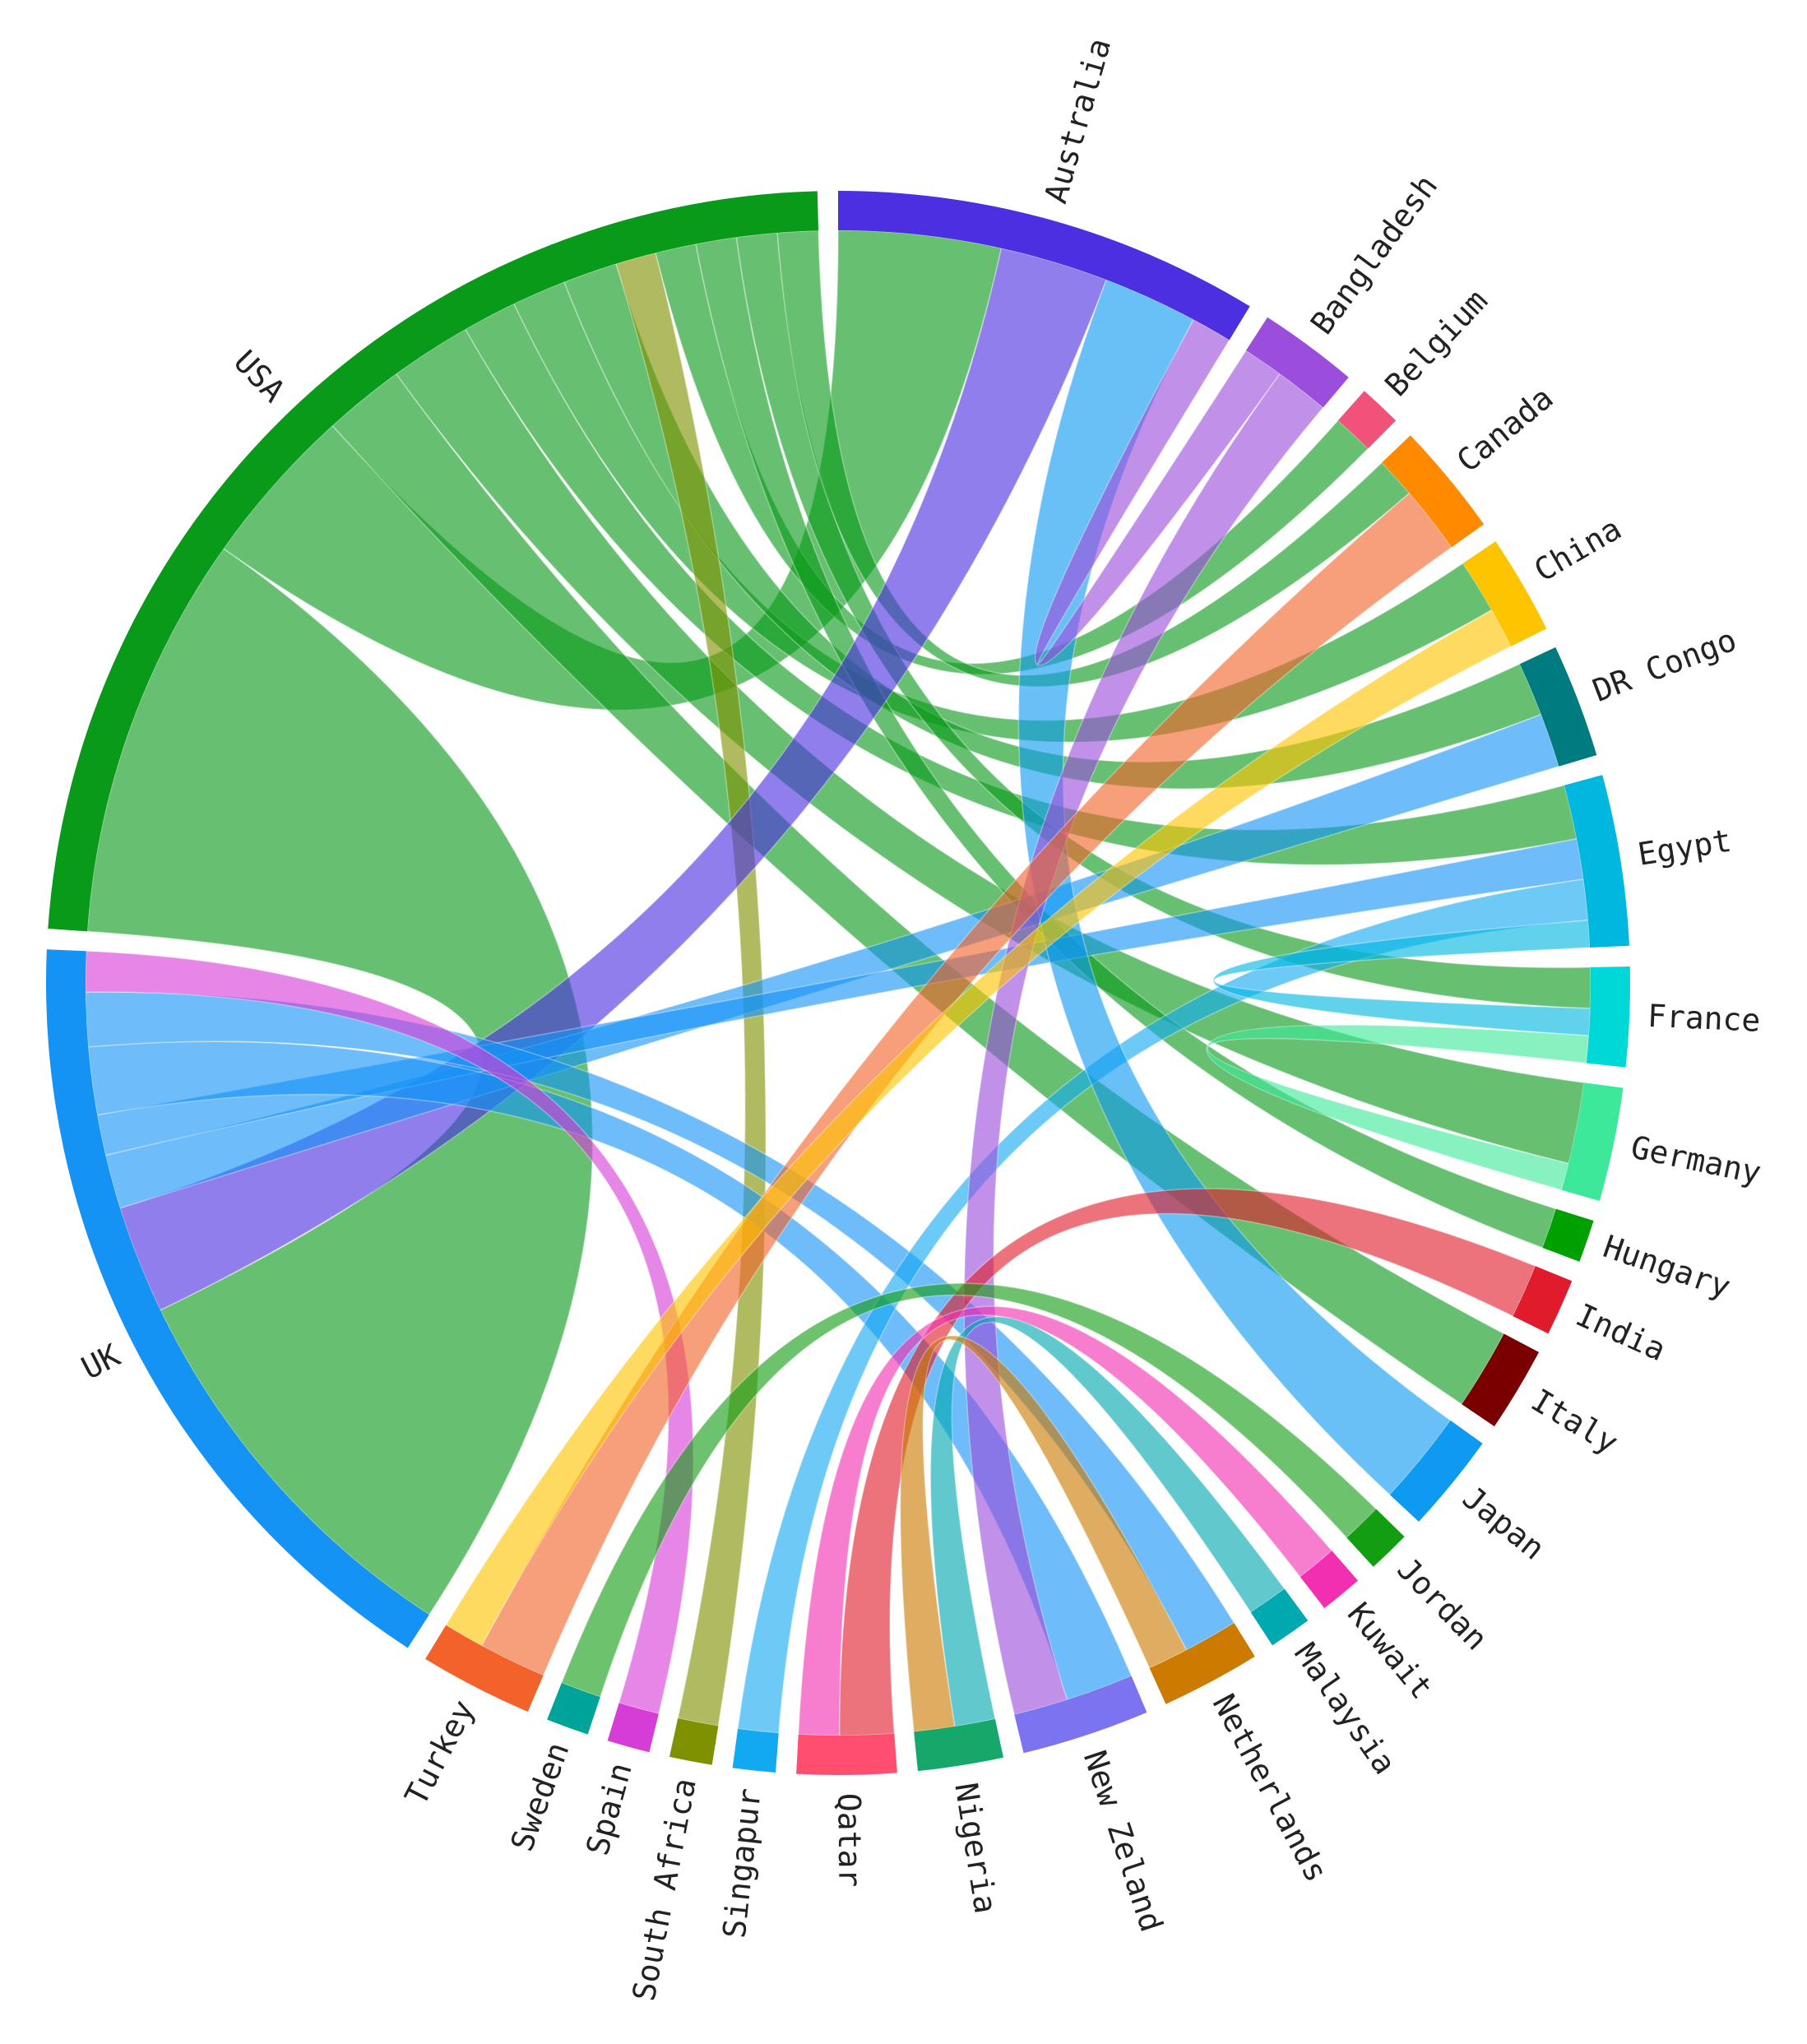 The image size is (1807, 2044). Describe the element at coordinates (1077, 121) in the screenshot. I see `node-label: Australia` at that location.